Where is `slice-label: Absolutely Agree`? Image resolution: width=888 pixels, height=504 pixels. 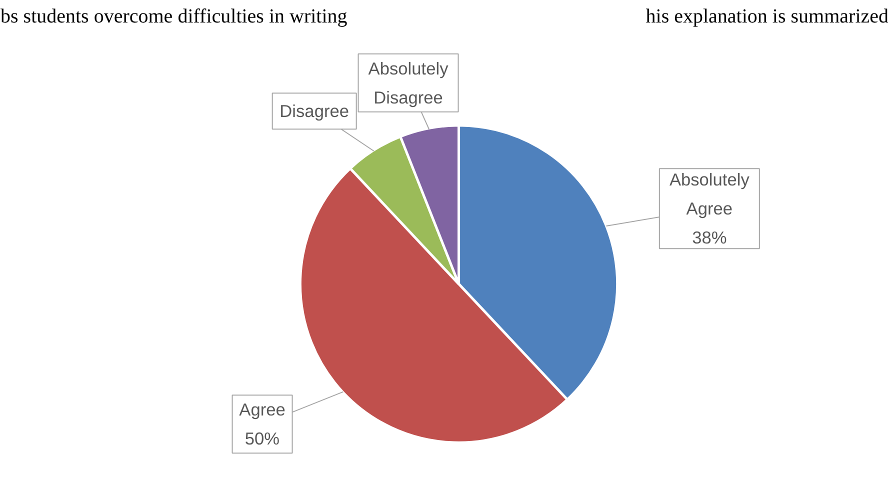 slice-label: Absolutely Agree is located at coordinates (709, 194).